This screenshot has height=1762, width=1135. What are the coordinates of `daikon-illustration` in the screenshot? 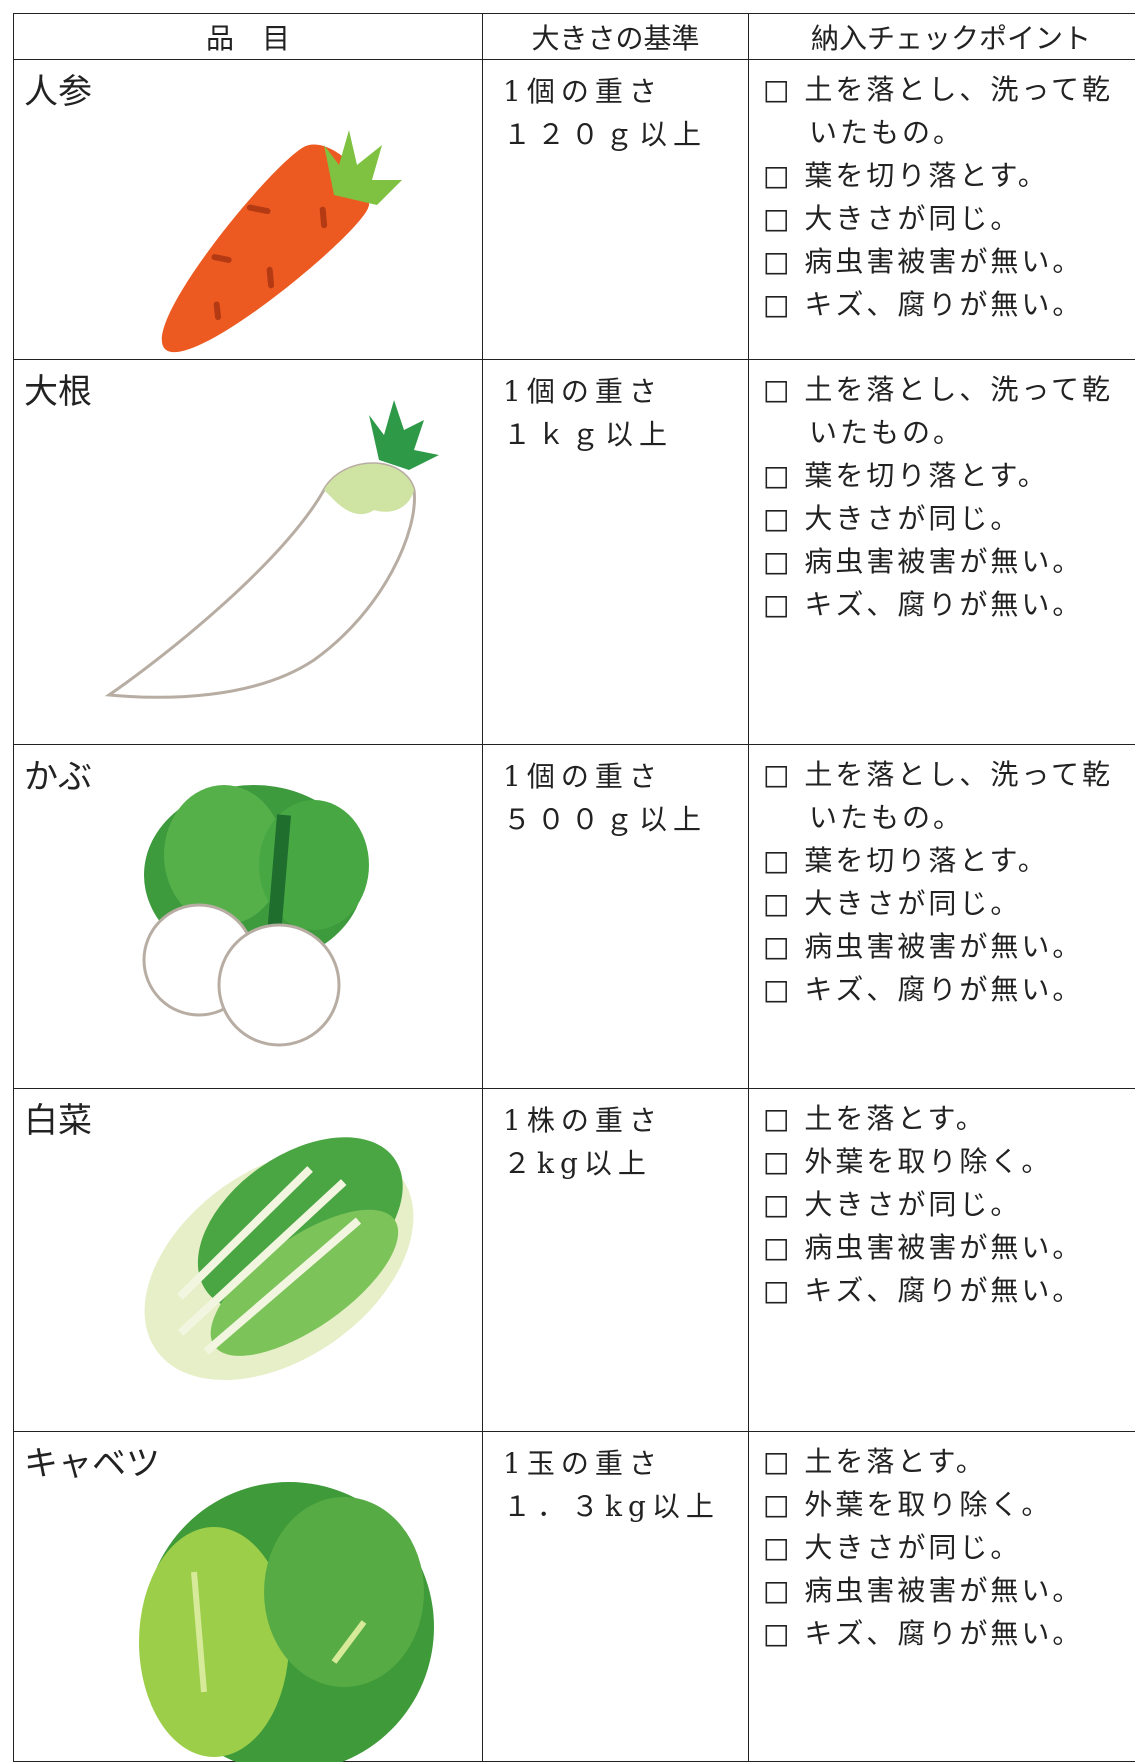 It's located at (248, 552).